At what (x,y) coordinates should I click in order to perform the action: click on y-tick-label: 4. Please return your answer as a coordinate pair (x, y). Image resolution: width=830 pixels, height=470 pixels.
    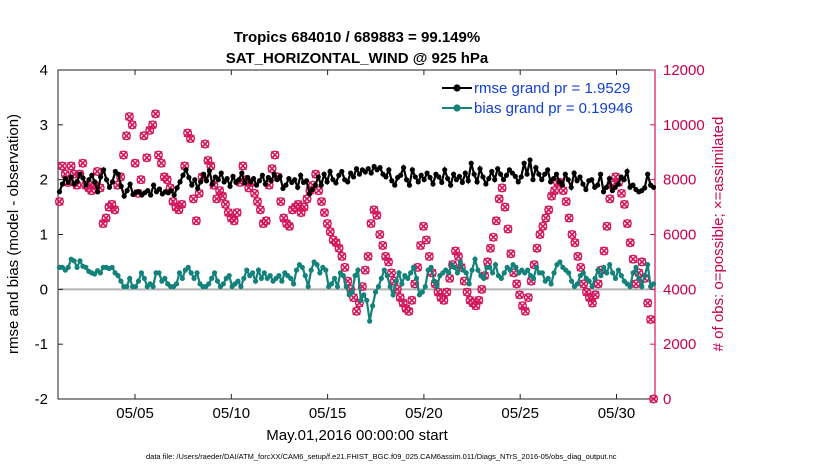
    Looking at the image, I should click on (44, 70).